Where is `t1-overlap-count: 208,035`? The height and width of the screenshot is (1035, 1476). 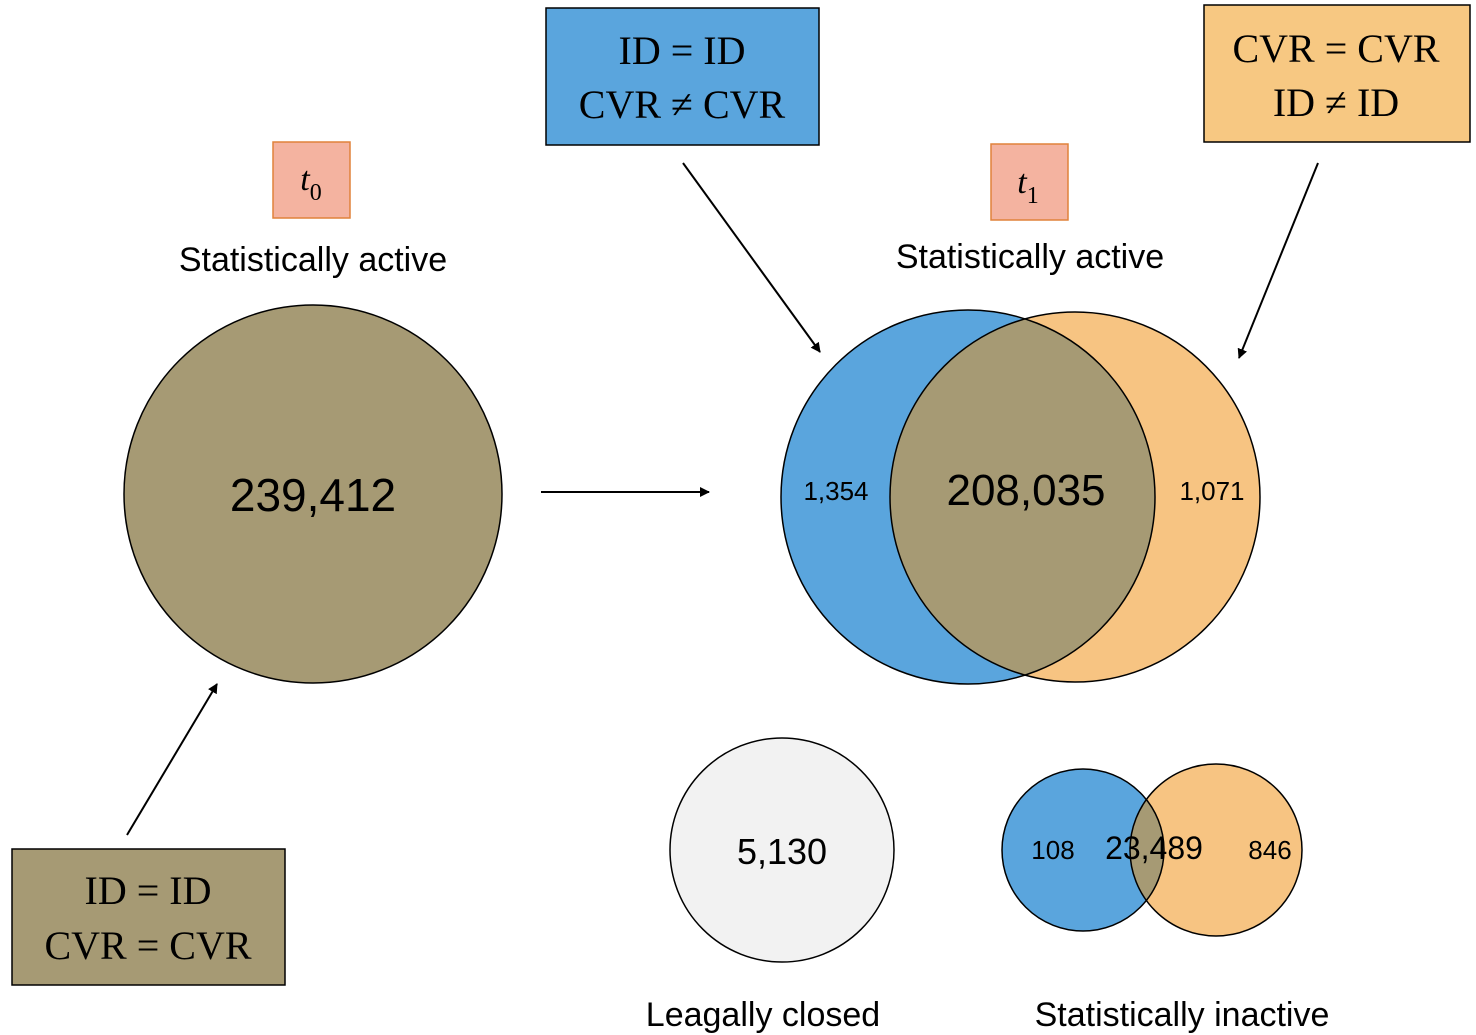
t1-overlap-count: 208,035 is located at coordinates (1025, 490).